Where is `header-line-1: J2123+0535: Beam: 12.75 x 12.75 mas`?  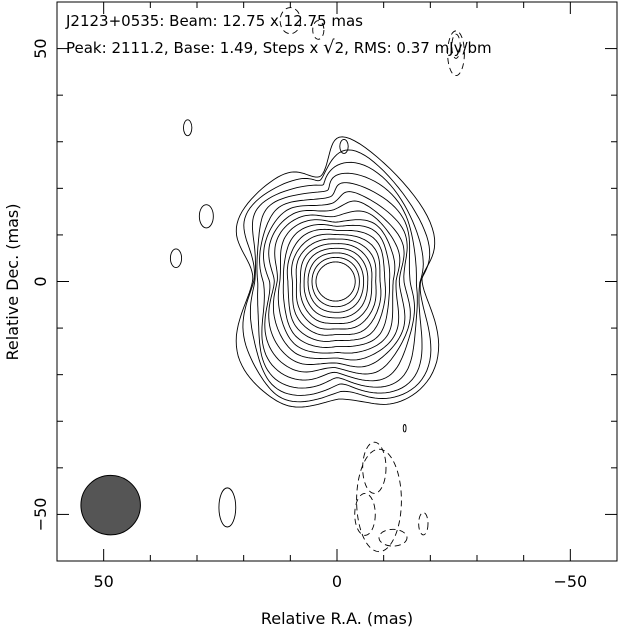 header-line-1: J2123+0535: Beam: 12.75 x 12.75 mas is located at coordinates (214, 21).